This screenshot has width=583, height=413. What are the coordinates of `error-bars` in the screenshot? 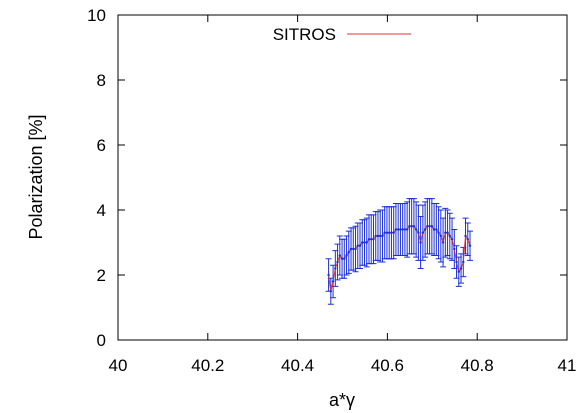 It's located at (399, 251).